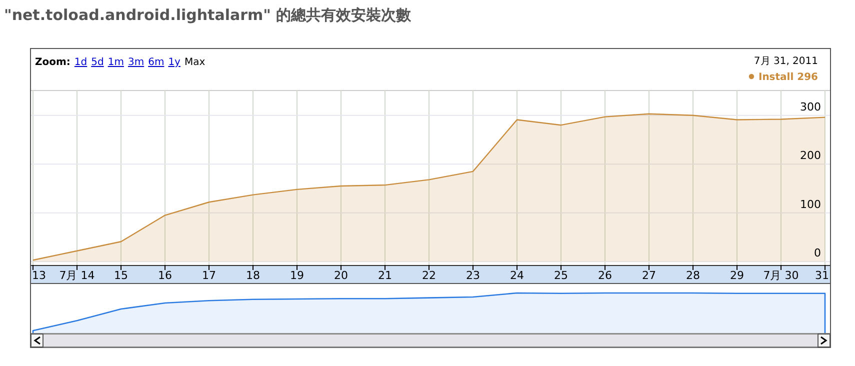 The image size is (855, 366). What do you see at coordinates (116, 62) in the screenshot?
I see `text: 1m` at bounding box center [116, 62].